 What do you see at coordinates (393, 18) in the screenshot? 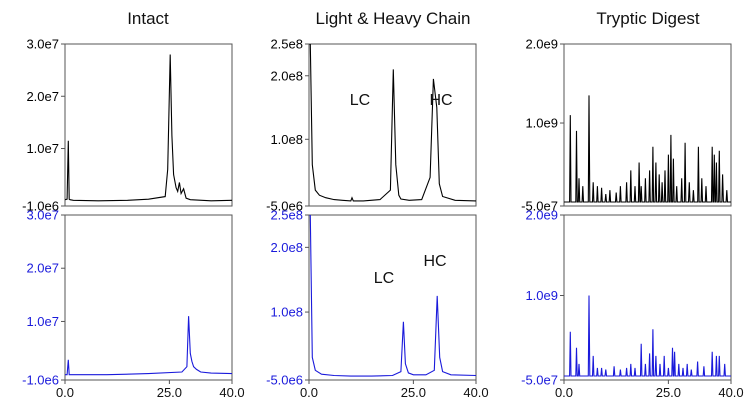
I see `chart-title: Light & Heavy Chain` at bounding box center [393, 18].